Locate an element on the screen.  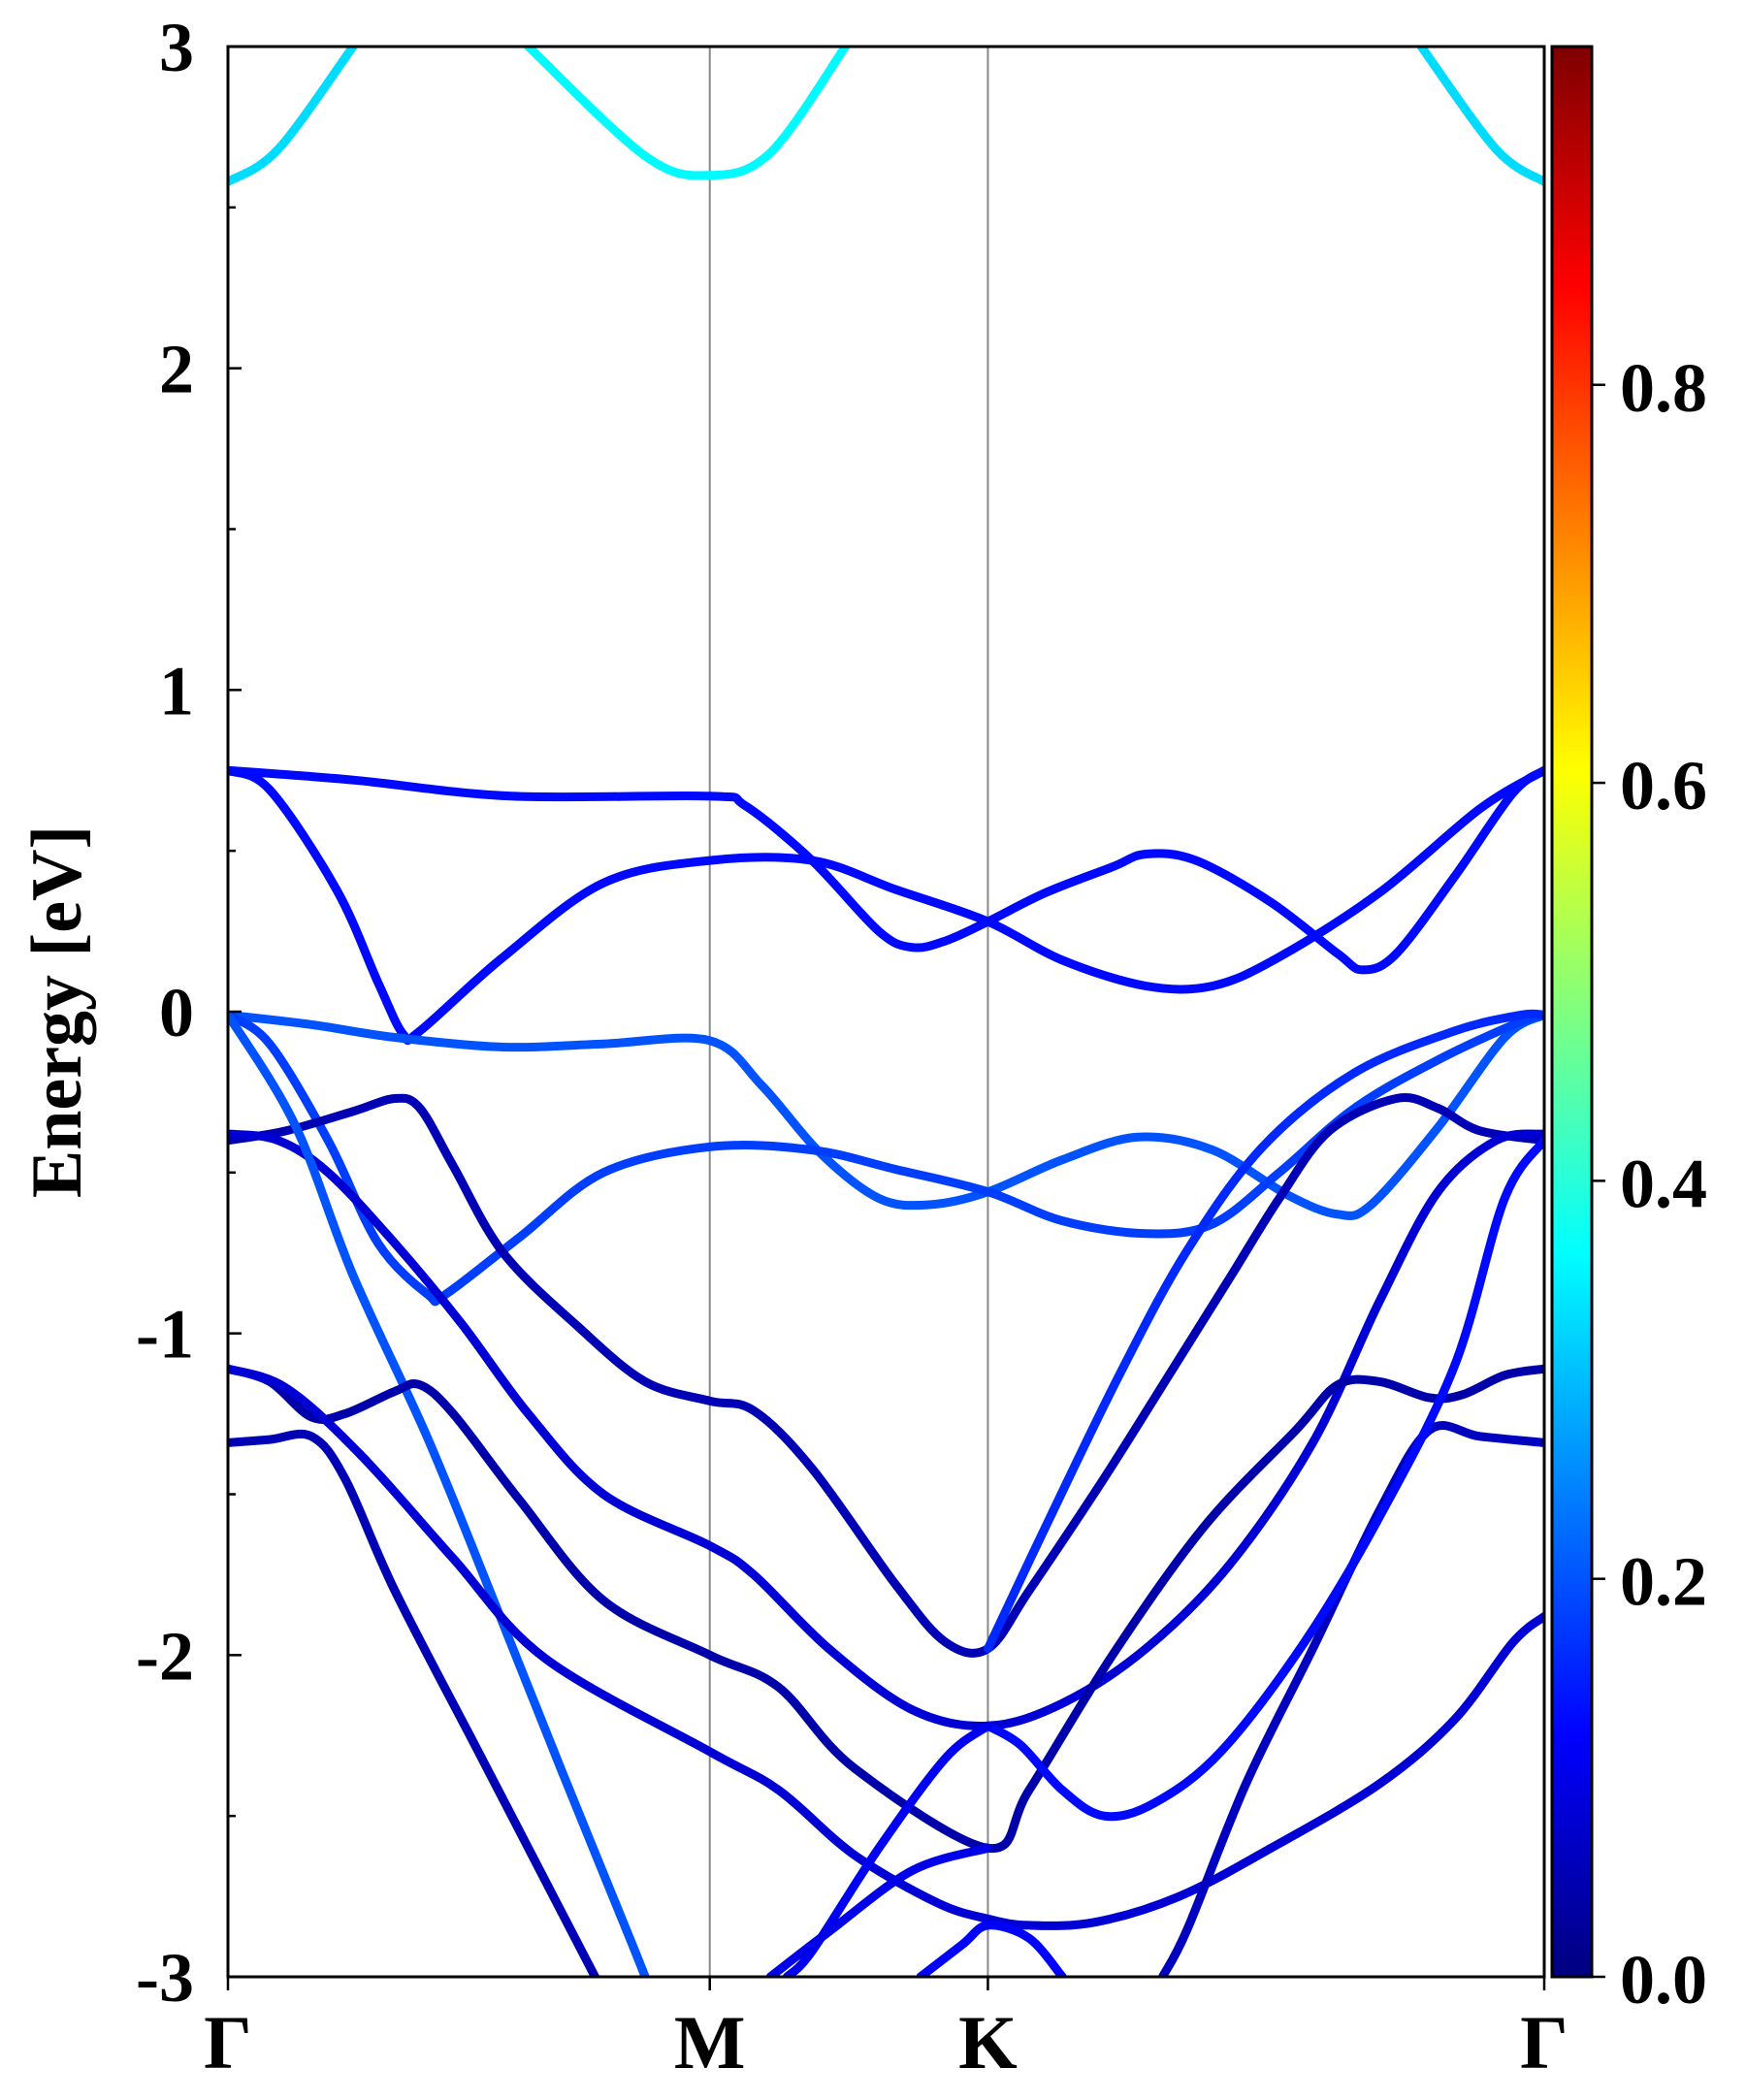
colorbar-tick-label: 0.4 is located at coordinates (1663, 1183).